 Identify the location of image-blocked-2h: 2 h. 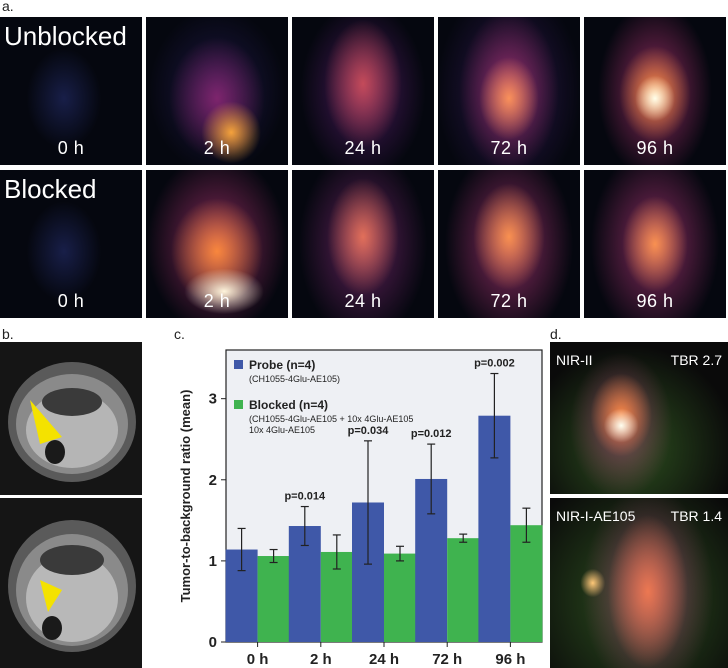
(217, 244).